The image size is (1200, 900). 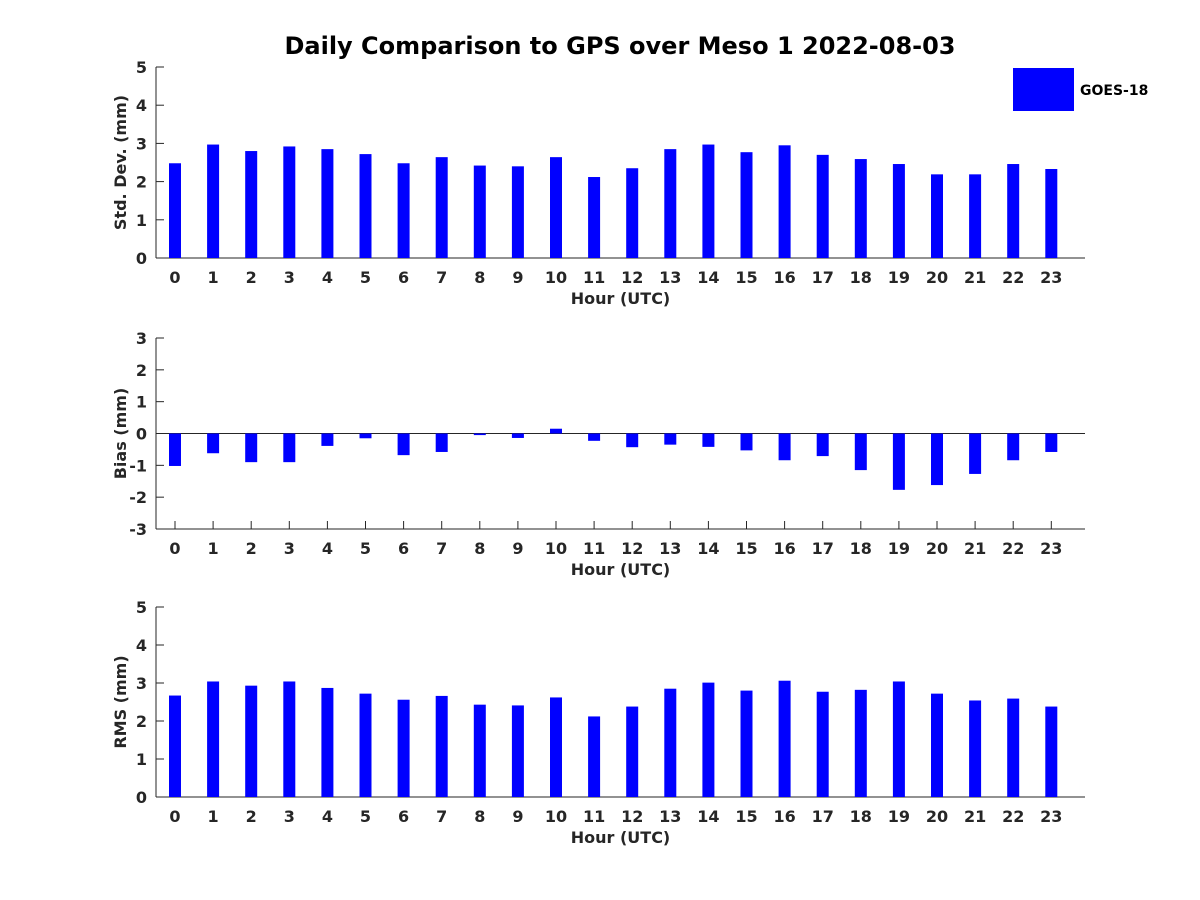 I want to click on bias-y-tick-label: 2, so click(x=141, y=370).